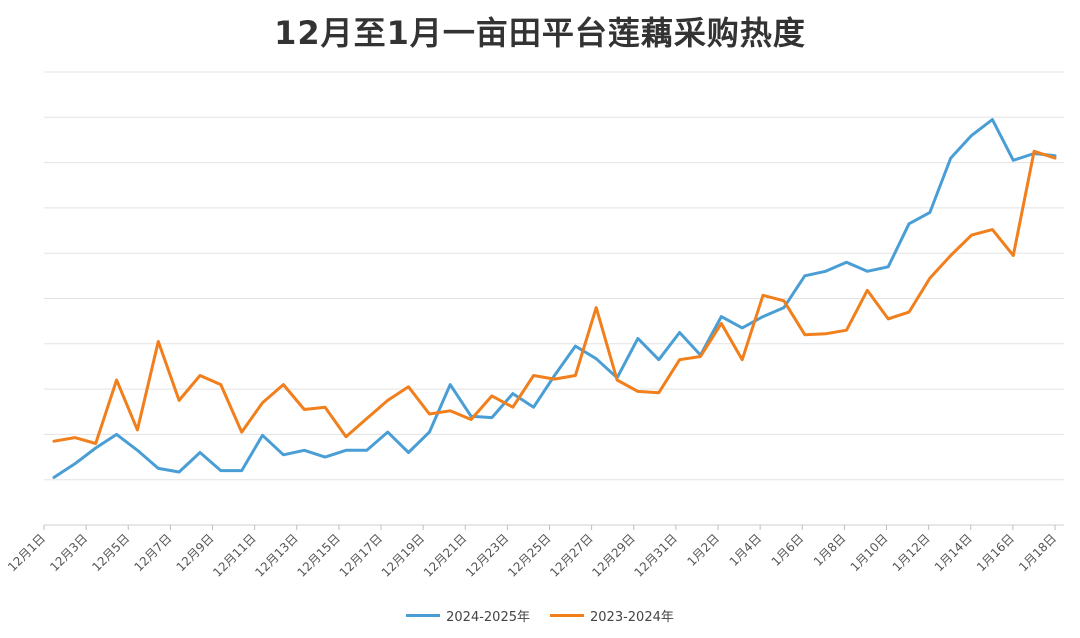 The height and width of the screenshot is (638, 1080). What do you see at coordinates (571, 555) in the screenshot?
I see `x-tick-label: 12月27日` at bounding box center [571, 555].